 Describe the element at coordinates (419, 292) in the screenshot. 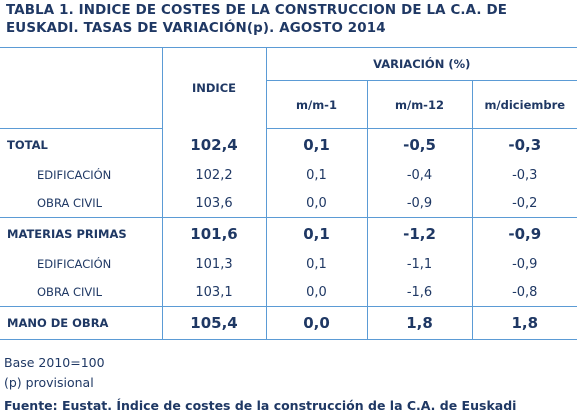

I see `cell-mm12: -1,6` at that location.